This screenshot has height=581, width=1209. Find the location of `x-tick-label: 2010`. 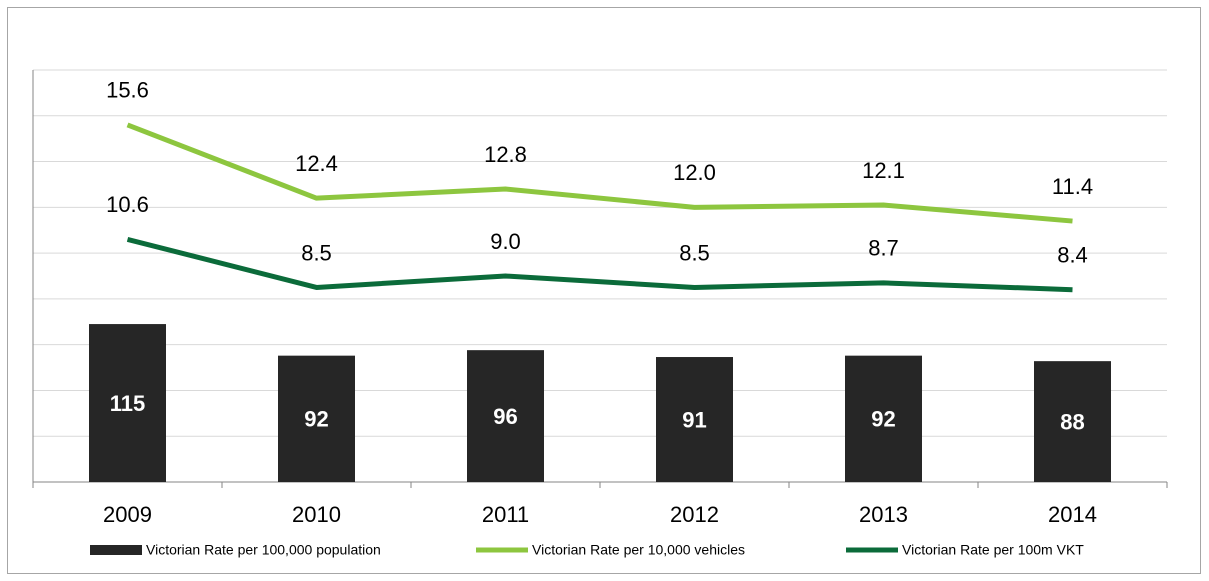

x-tick-label: 2010 is located at coordinates (316, 514).